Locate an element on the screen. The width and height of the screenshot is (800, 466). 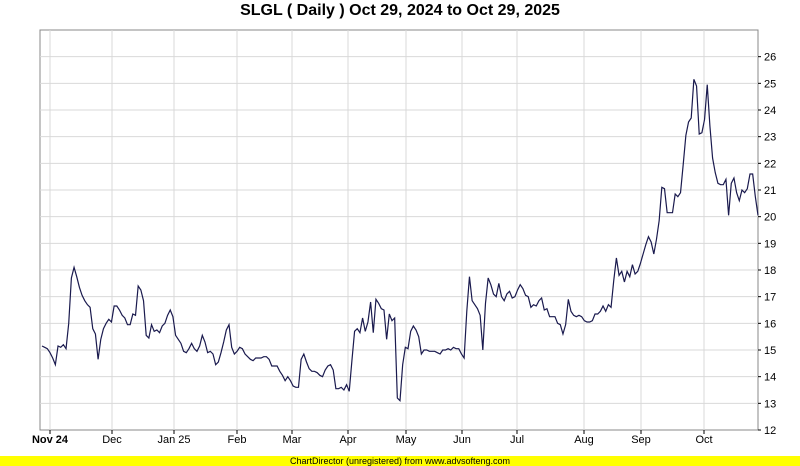
x-tick-label: Jun is located at coordinates (462, 440).